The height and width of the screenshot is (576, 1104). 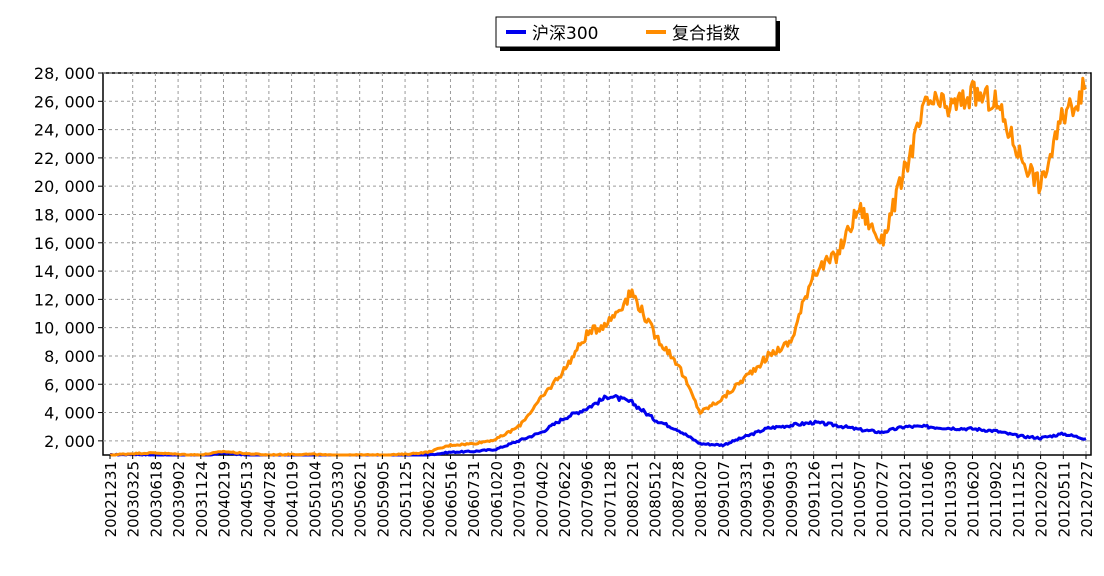 I want to click on x-tick-label: 20070622, so click(x=565, y=499).